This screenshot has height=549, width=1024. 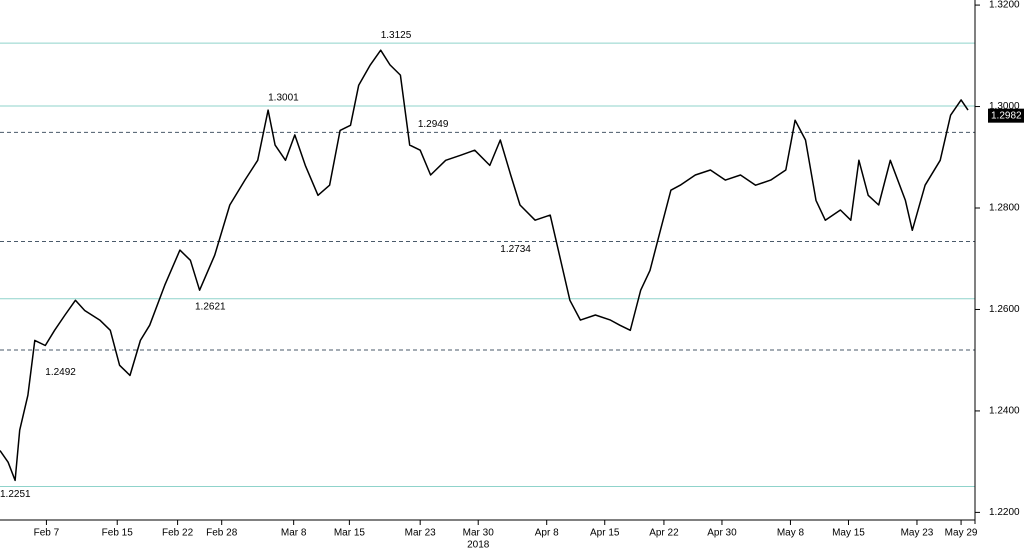 I want to click on y-tick-label: 1.2800, so click(x=1004, y=208).